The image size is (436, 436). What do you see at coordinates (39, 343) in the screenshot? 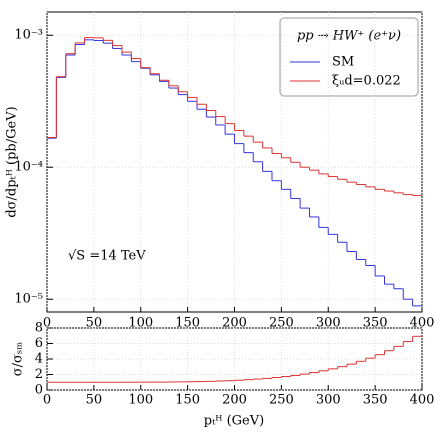
I see `y-tick-label: 6` at bounding box center [39, 343].